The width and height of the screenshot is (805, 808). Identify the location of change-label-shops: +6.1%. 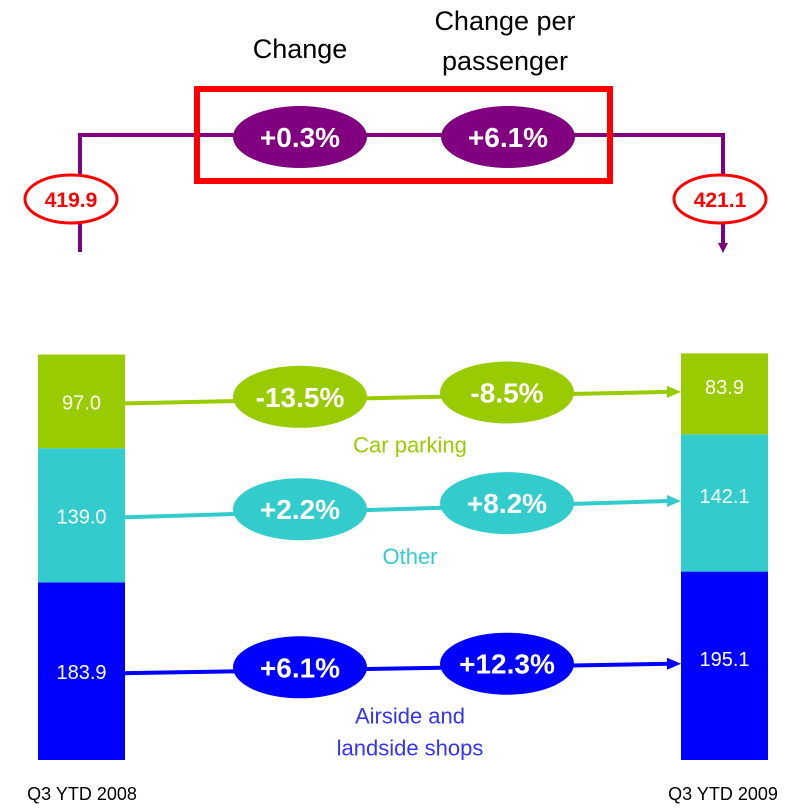
(300, 667).